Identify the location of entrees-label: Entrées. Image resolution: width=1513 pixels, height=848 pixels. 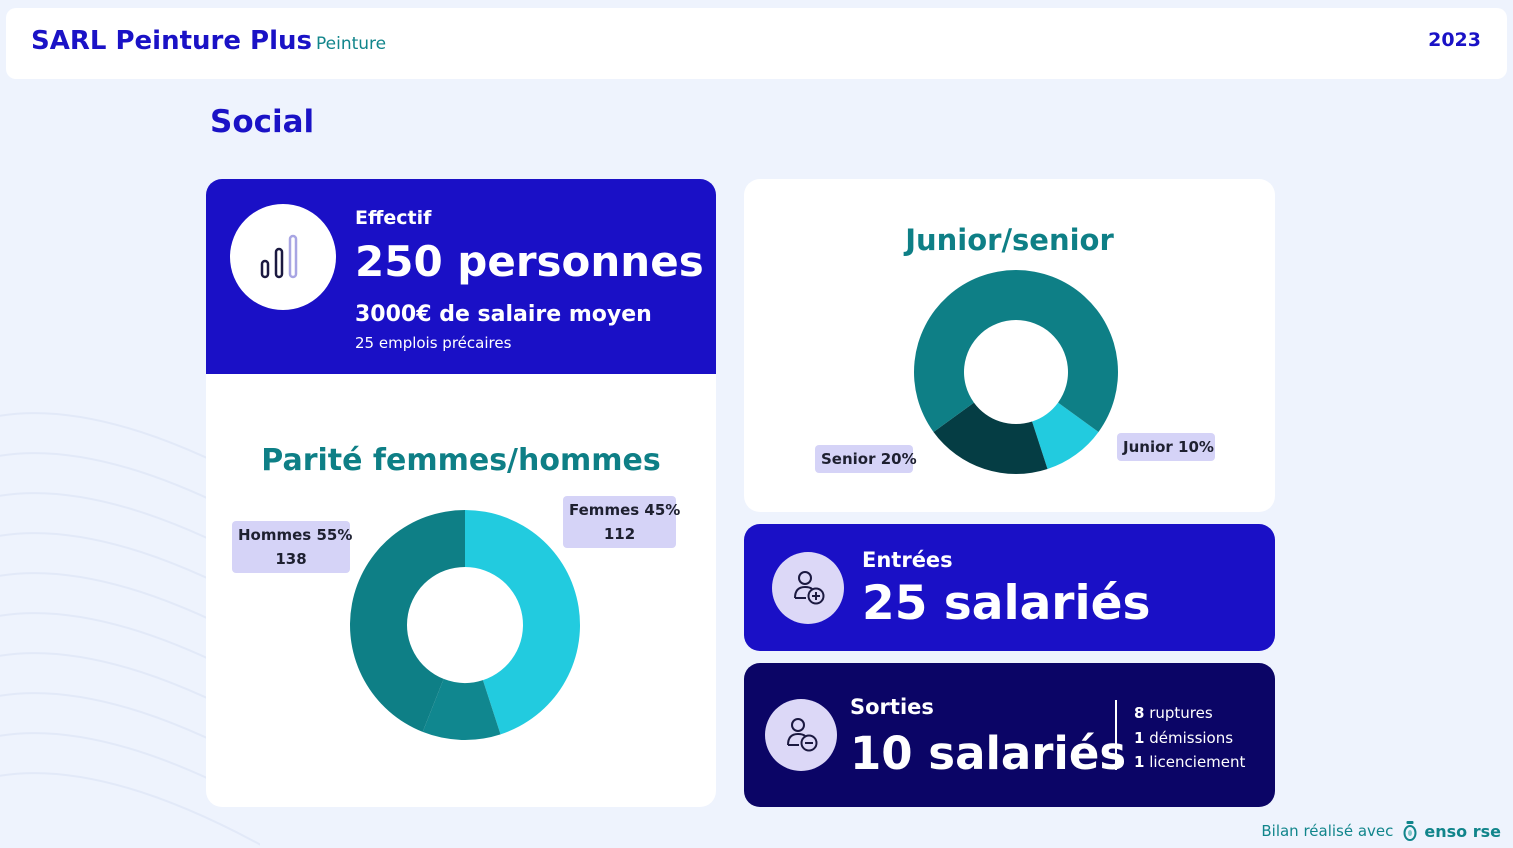
(907, 560).